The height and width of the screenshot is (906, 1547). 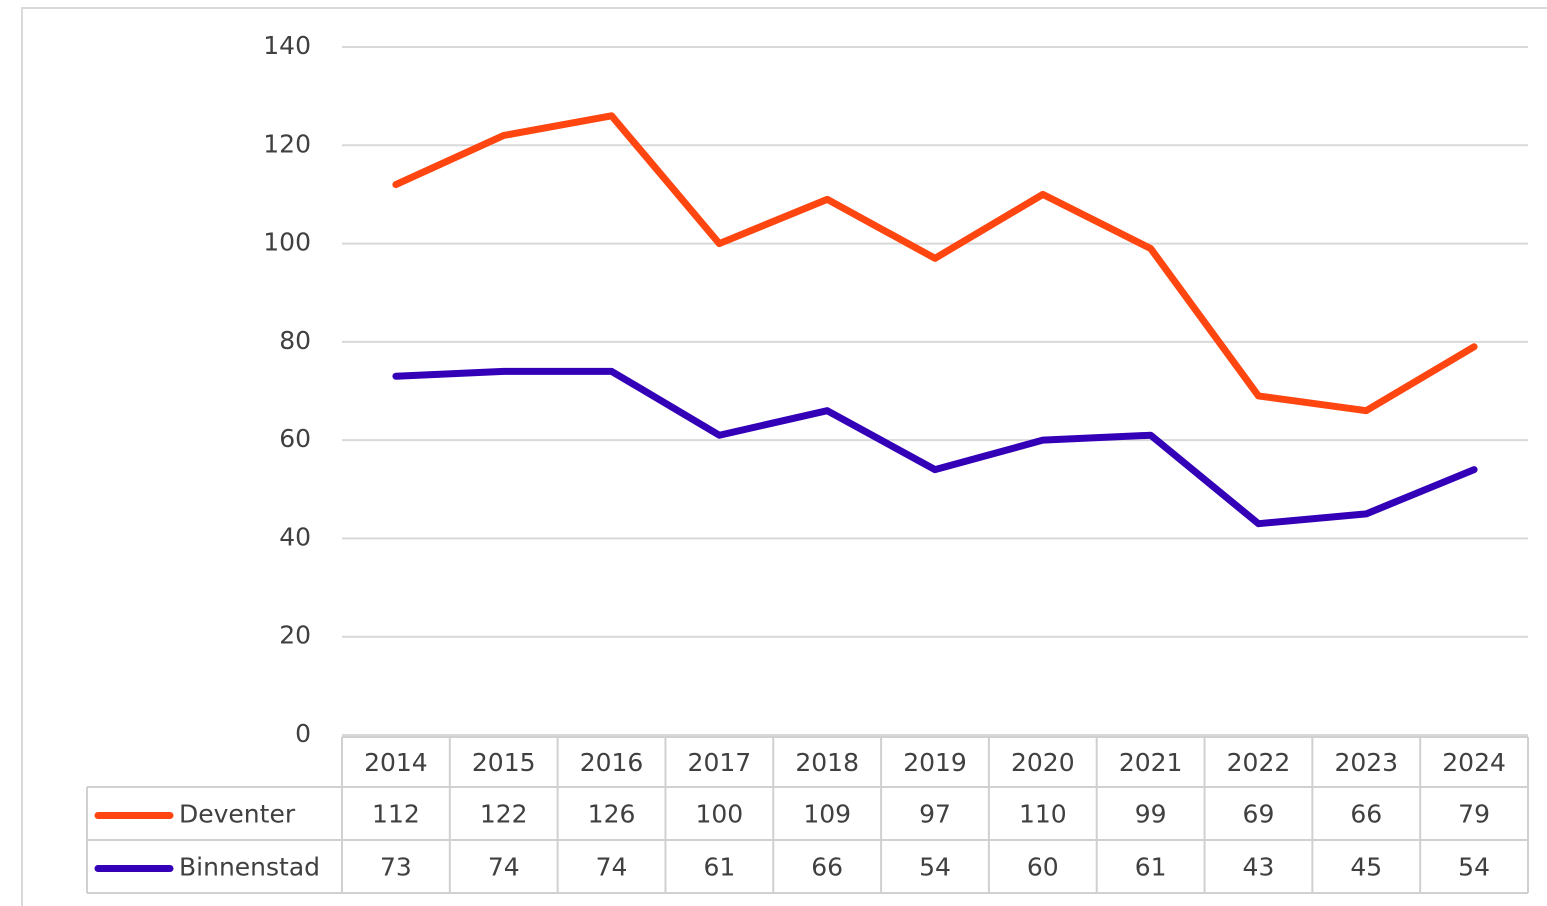 What do you see at coordinates (612, 762) in the screenshot?
I see `x-tick-label: 2016` at bounding box center [612, 762].